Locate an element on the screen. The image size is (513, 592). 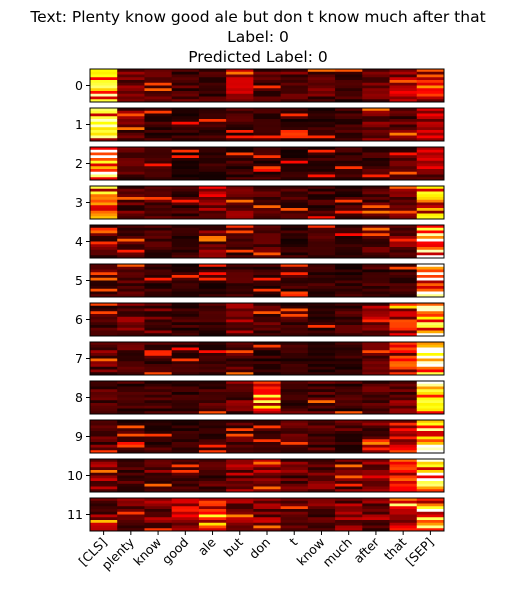
layer-panel: 10 is located at coordinates (256, 475).